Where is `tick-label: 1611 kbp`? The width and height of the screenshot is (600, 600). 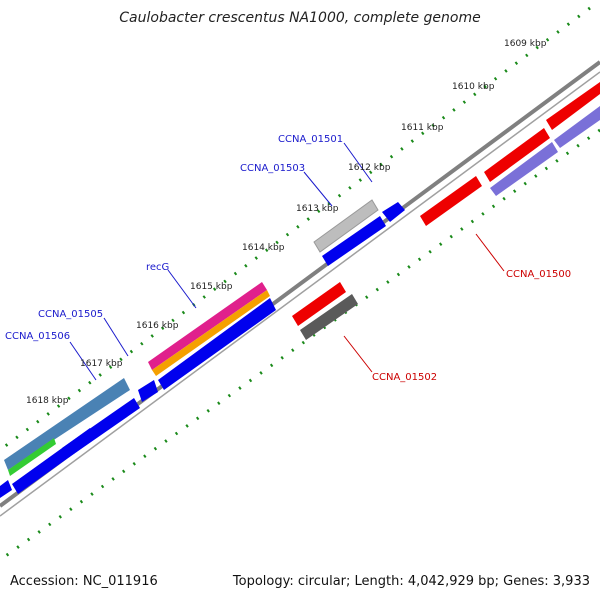
tick-label: 1611 kbp is located at coordinates (422, 128).